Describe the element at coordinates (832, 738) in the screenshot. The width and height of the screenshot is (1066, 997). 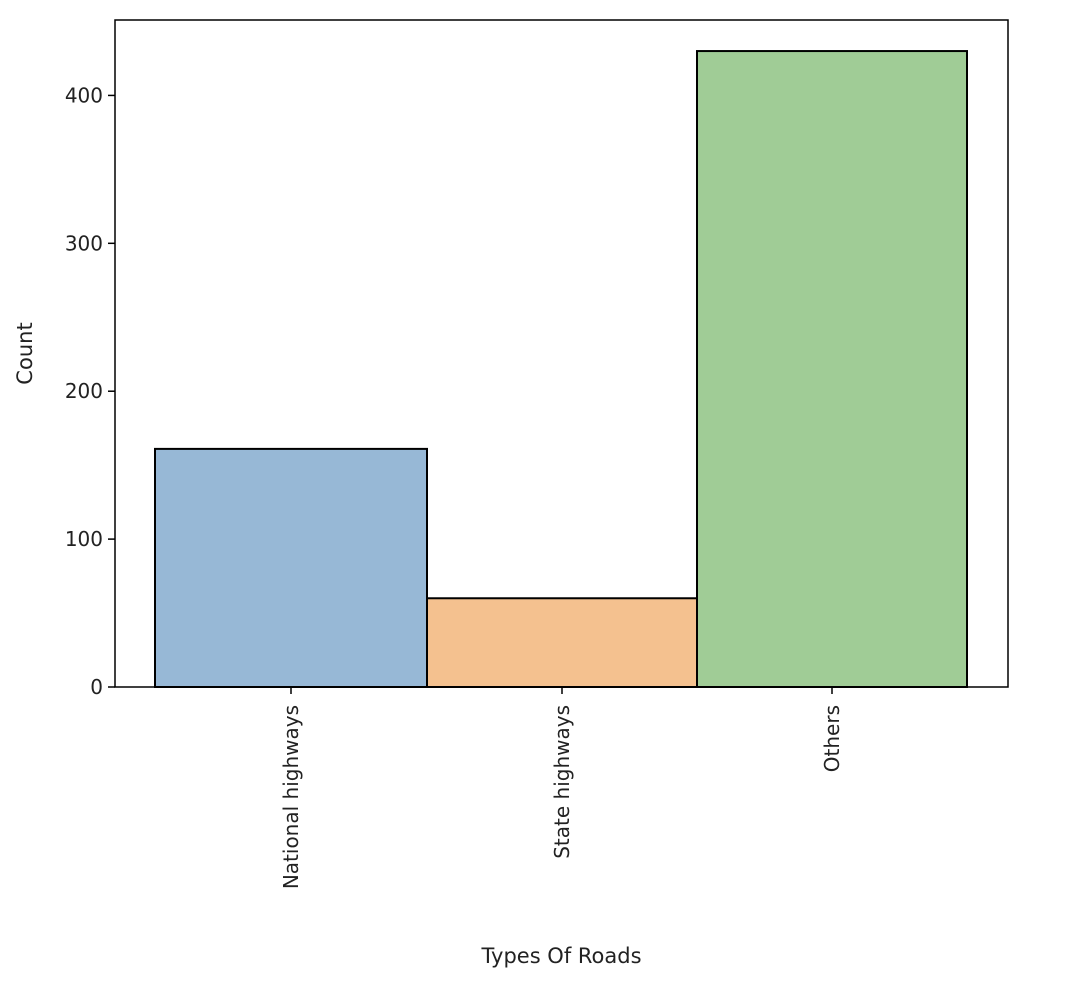
I see `x-tick-label: Others` at that location.